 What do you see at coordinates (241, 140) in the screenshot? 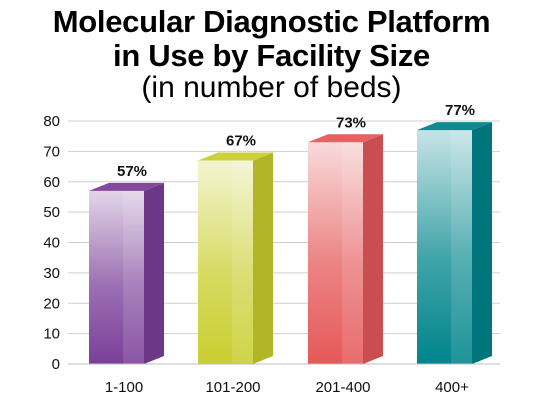
I see `data-label: 67%` at bounding box center [241, 140].